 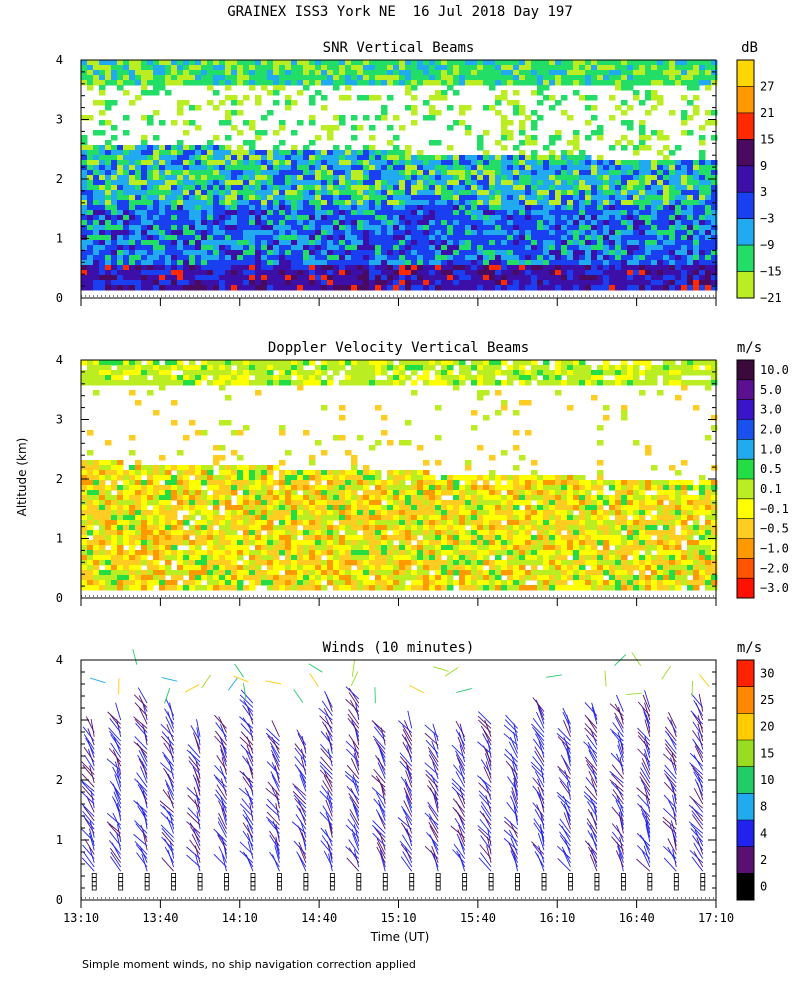 I want to click on y-tick-label: 4, so click(x=59, y=660).